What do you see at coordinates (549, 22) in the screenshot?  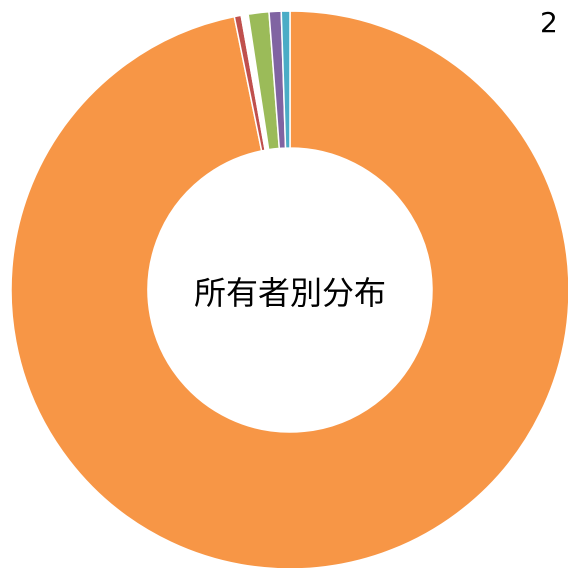 I see `annotation: 2` at bounding box center [549, 22].